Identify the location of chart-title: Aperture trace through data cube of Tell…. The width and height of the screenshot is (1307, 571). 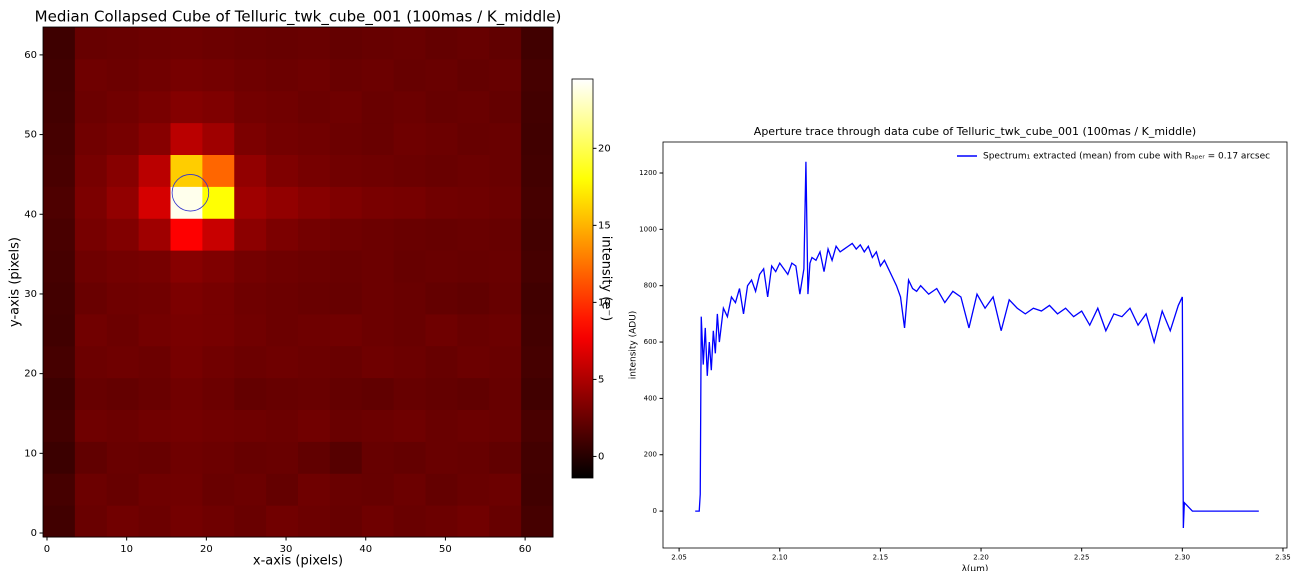
(975, 131).